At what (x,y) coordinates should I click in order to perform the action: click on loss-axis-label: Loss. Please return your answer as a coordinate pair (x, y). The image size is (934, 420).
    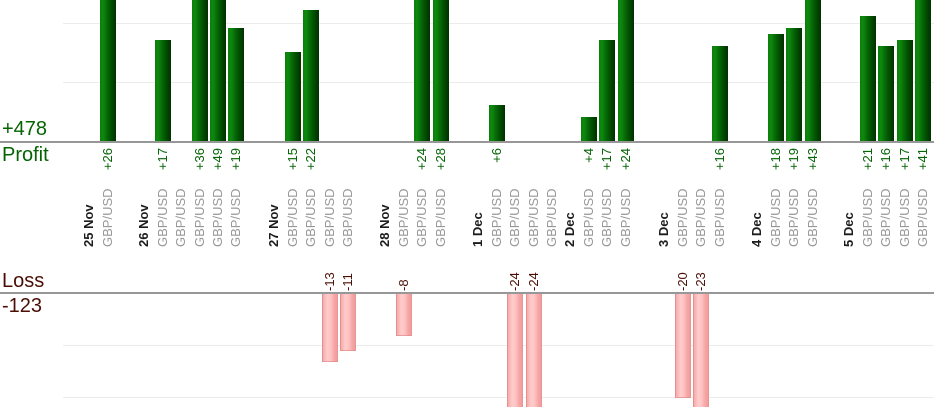
    Looking at the image, I should click on (23, 281).